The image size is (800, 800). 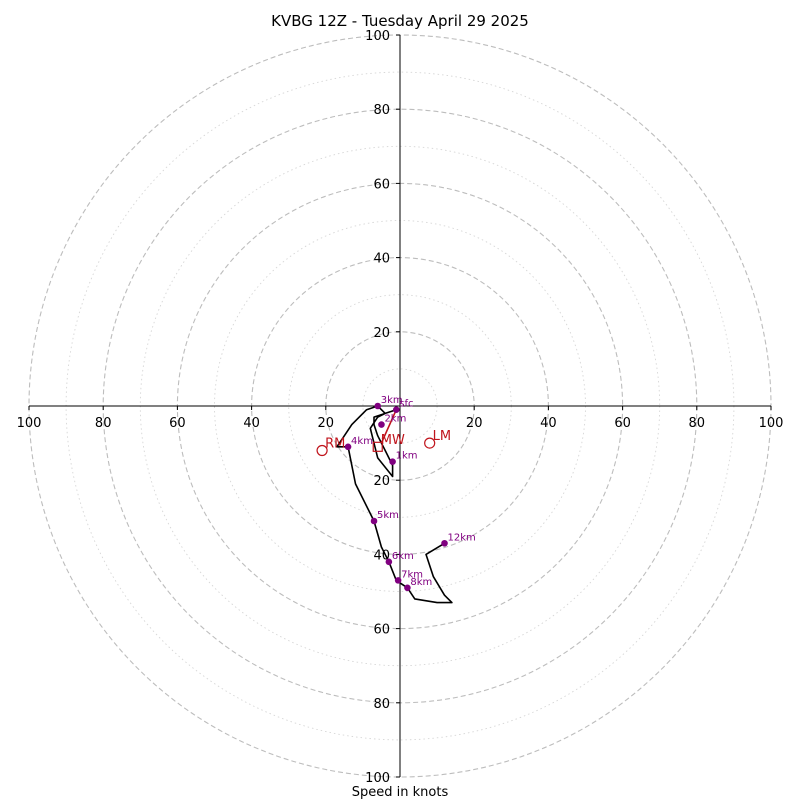 What do you see at coordinates (381, 630) in the screenshot?
I see `tick-label-down-60: 60` at bounding box center [381, 630].